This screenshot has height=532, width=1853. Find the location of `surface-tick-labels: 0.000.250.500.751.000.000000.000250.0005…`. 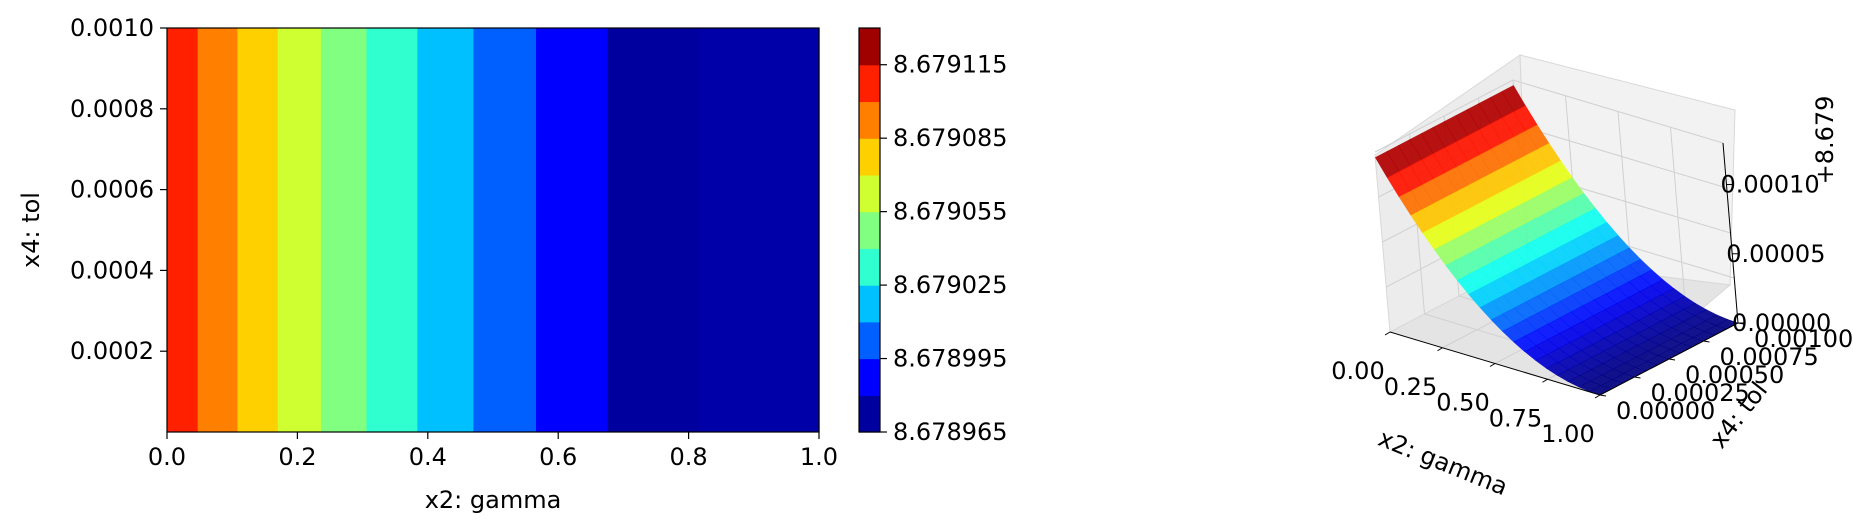

surface-tick-labels: 0.000.250.500.751.000.000000.000250.0005… is located at coordinates (1592, 309).